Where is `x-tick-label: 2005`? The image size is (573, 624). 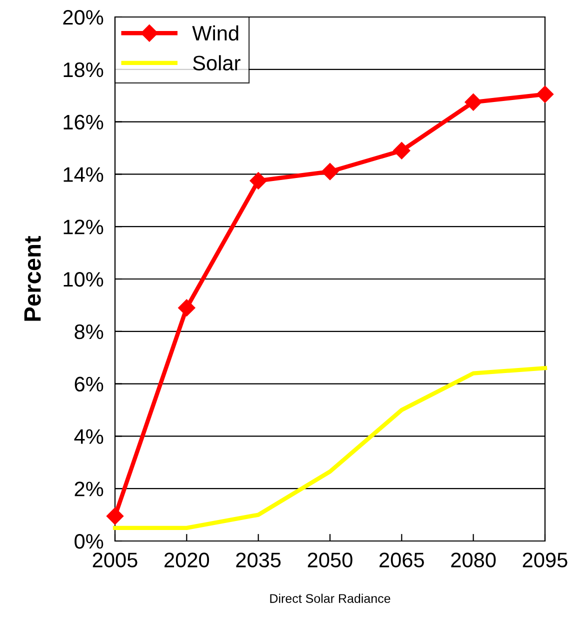
x-tick-label: 2005 is located at coordinates (115, 560).